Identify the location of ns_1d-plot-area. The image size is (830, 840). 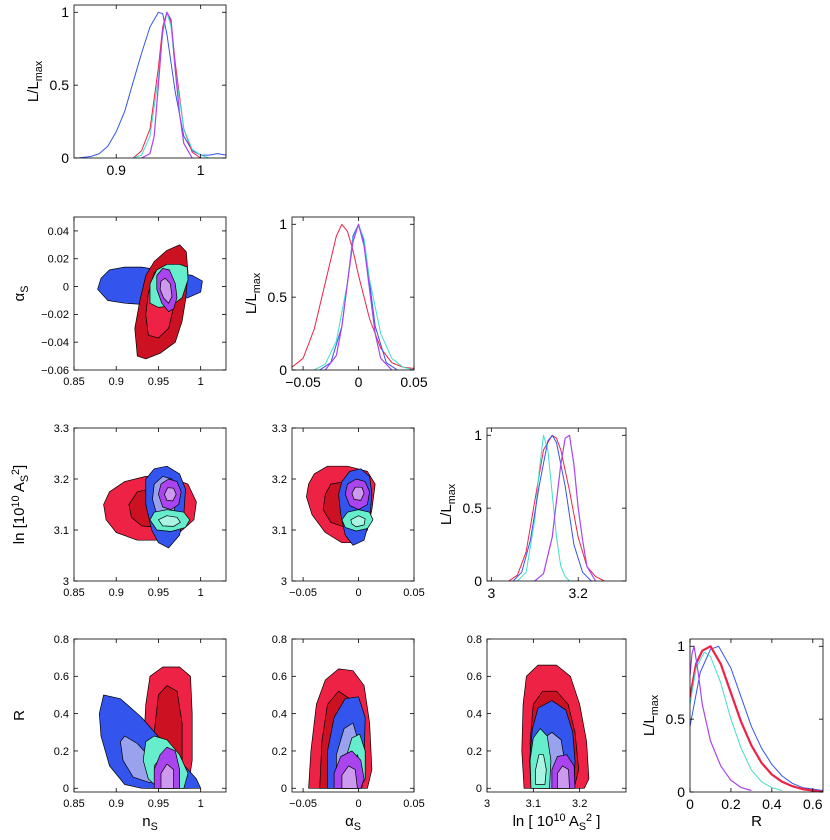
(152, 84).